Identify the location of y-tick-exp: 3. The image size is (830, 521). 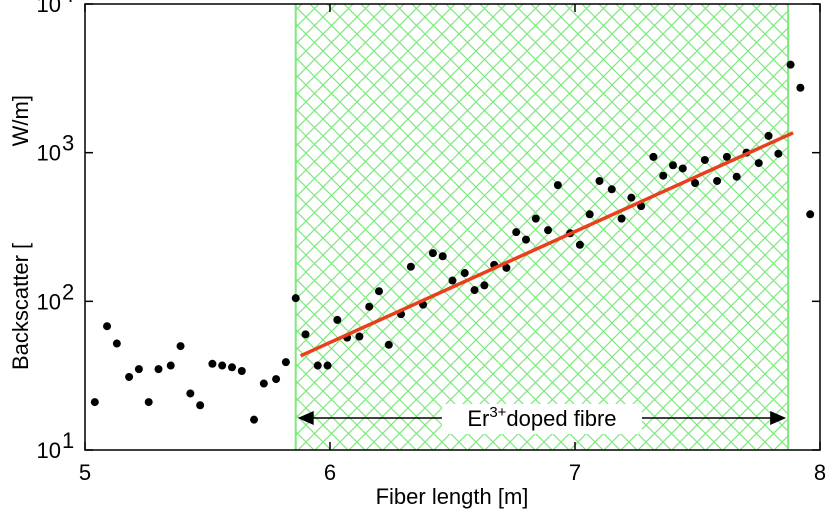
(68, 143).